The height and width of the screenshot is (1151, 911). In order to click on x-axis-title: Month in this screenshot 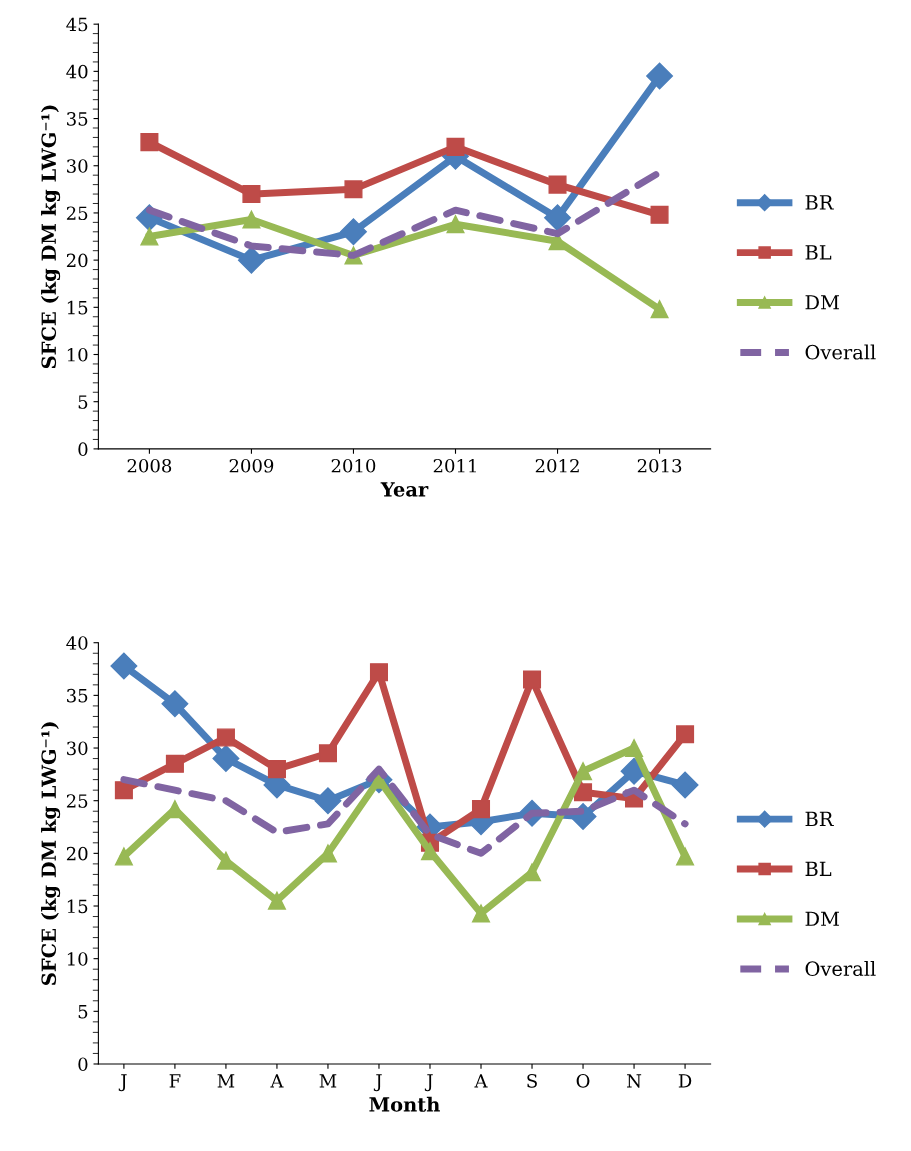, I will do `click(404, 1104)`.